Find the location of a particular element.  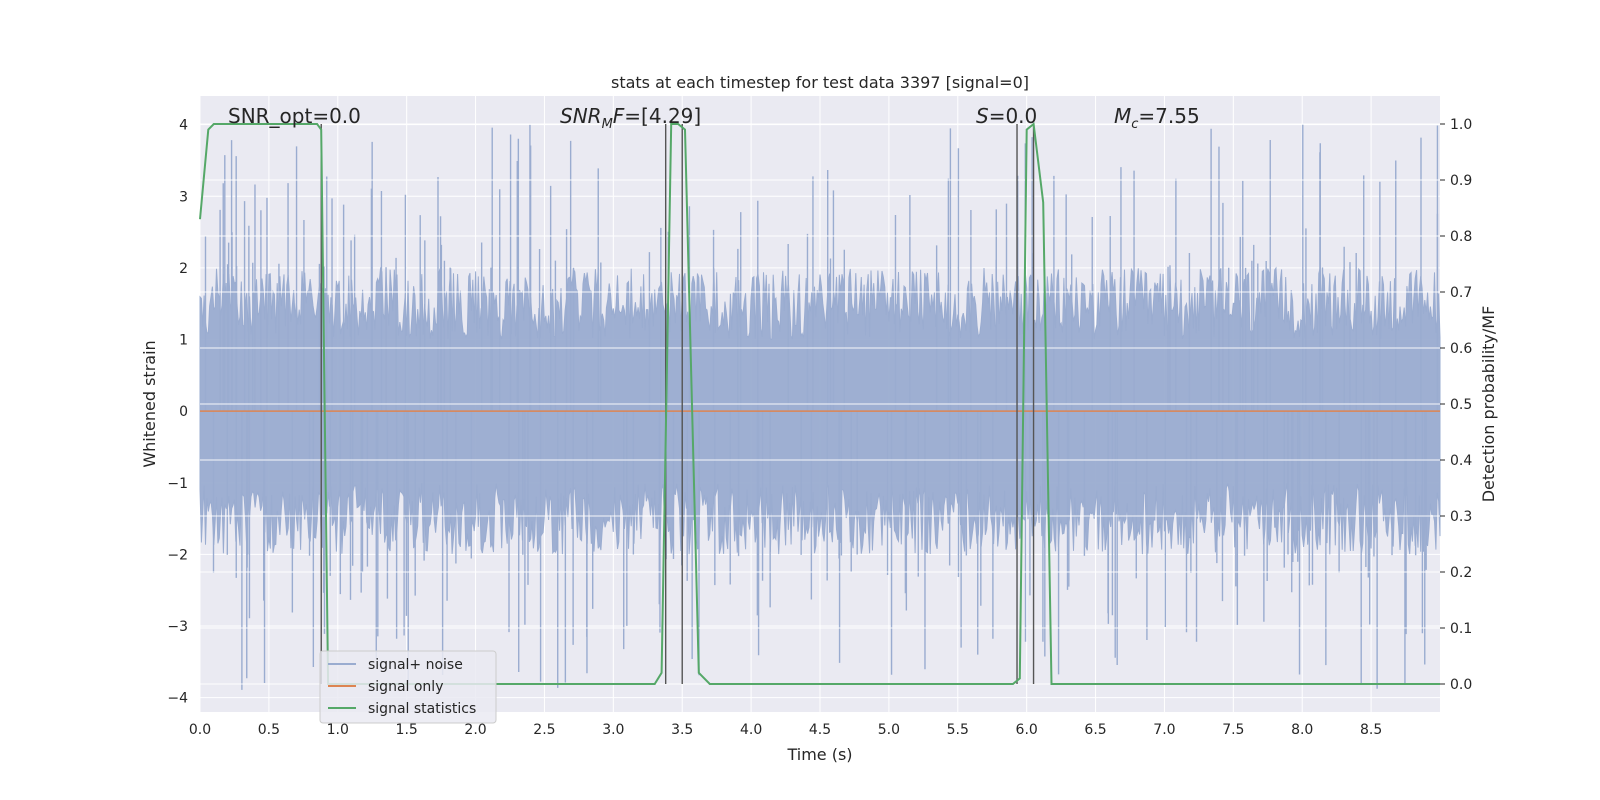

y-left-tick-label: −4 is located at coordinates (177, 699).